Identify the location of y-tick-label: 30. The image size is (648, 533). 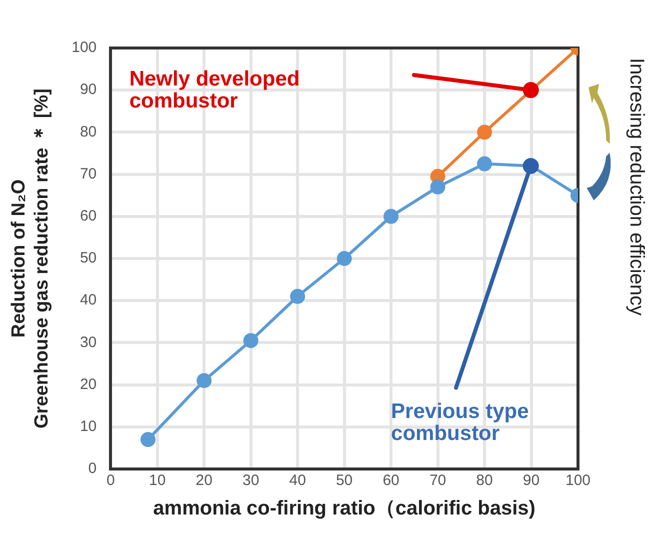
(88, 342).